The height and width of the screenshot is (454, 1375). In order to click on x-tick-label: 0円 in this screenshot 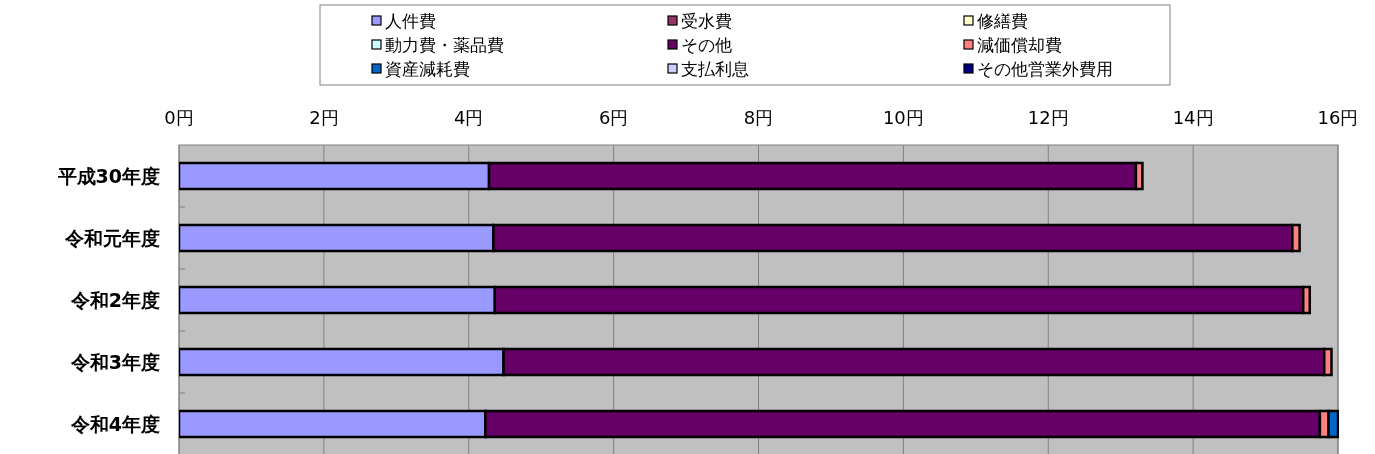, I will do `click(179, 117)`.